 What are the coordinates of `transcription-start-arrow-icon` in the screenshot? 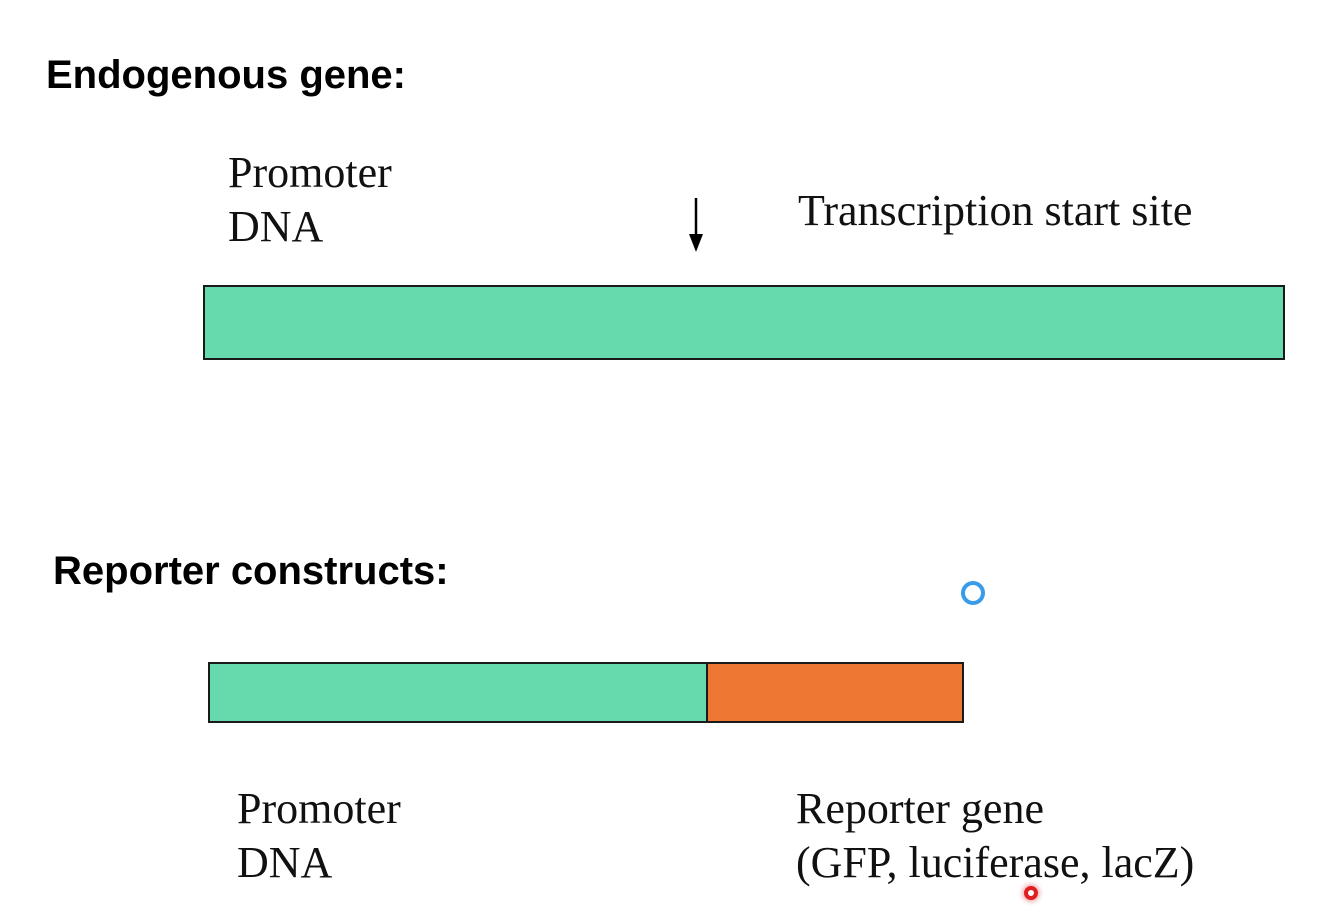 It's located at (696, 225).